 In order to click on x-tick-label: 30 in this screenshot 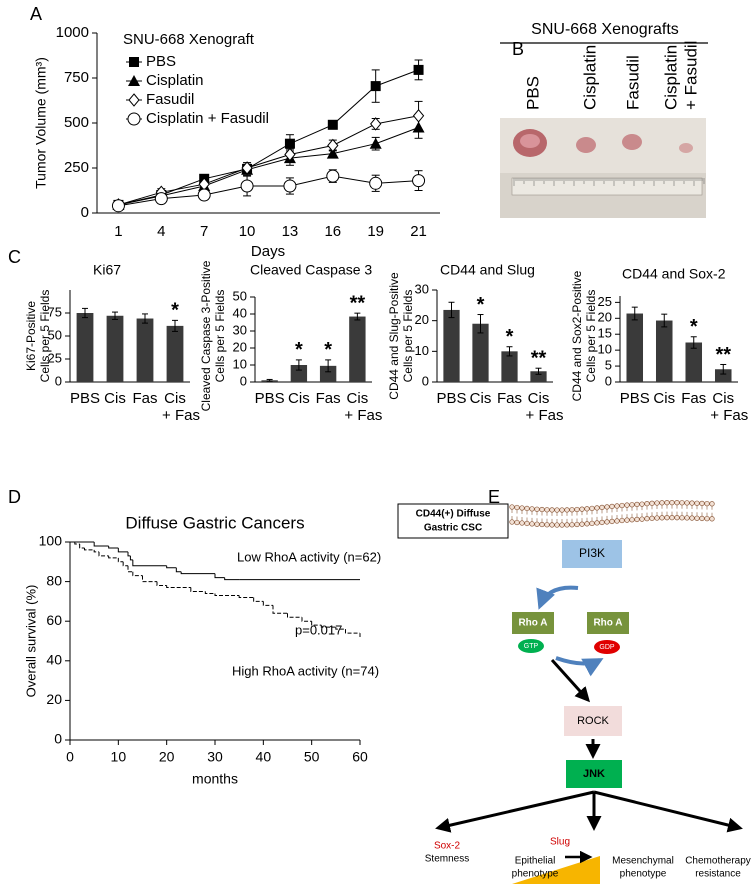, I will do `click(215, 757)`.